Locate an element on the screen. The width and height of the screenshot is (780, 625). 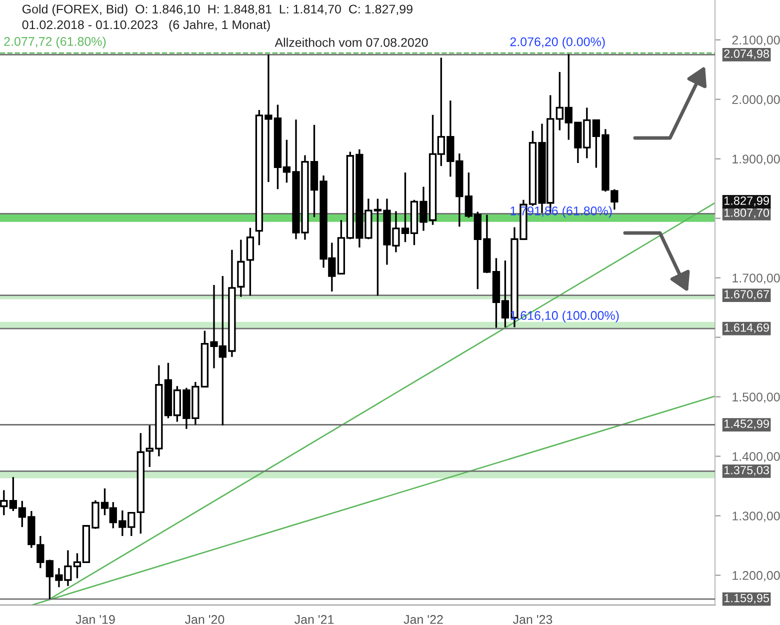
ref-line-label: 1.159,95 is located at coordinates (747, 599).